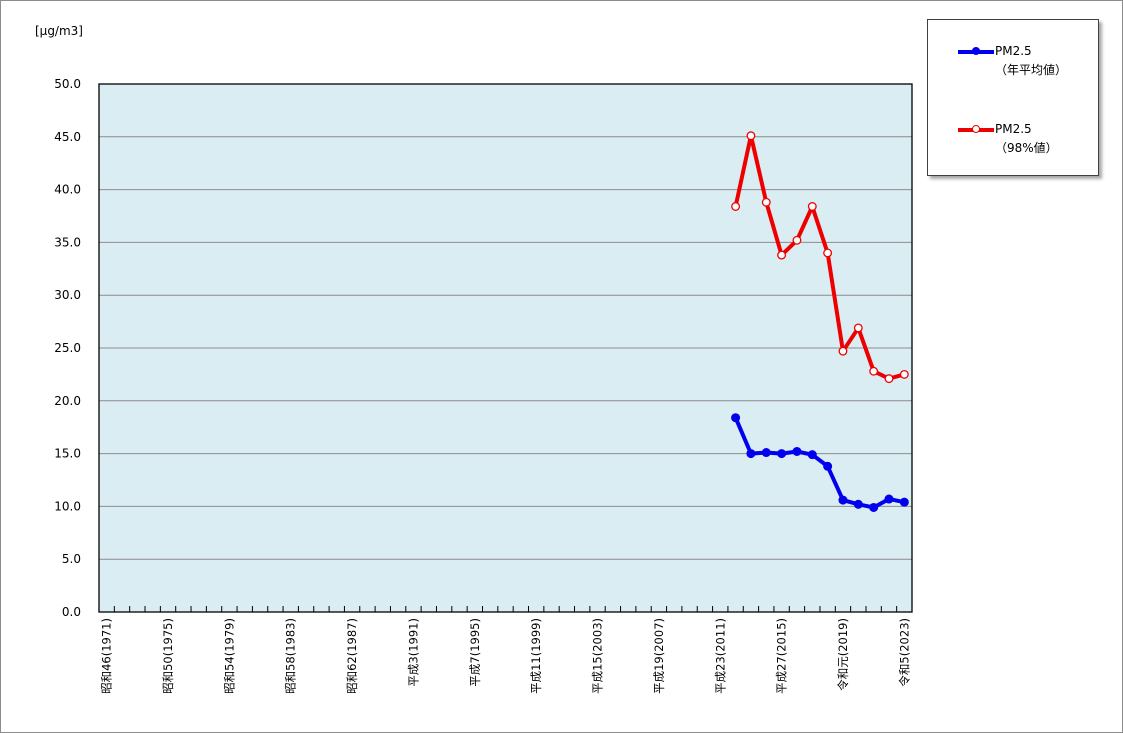 The height and width of the screenshot is (733, 1123). I want to click on legend-label-annual-mean: PM2.5, so click(1013, 51).